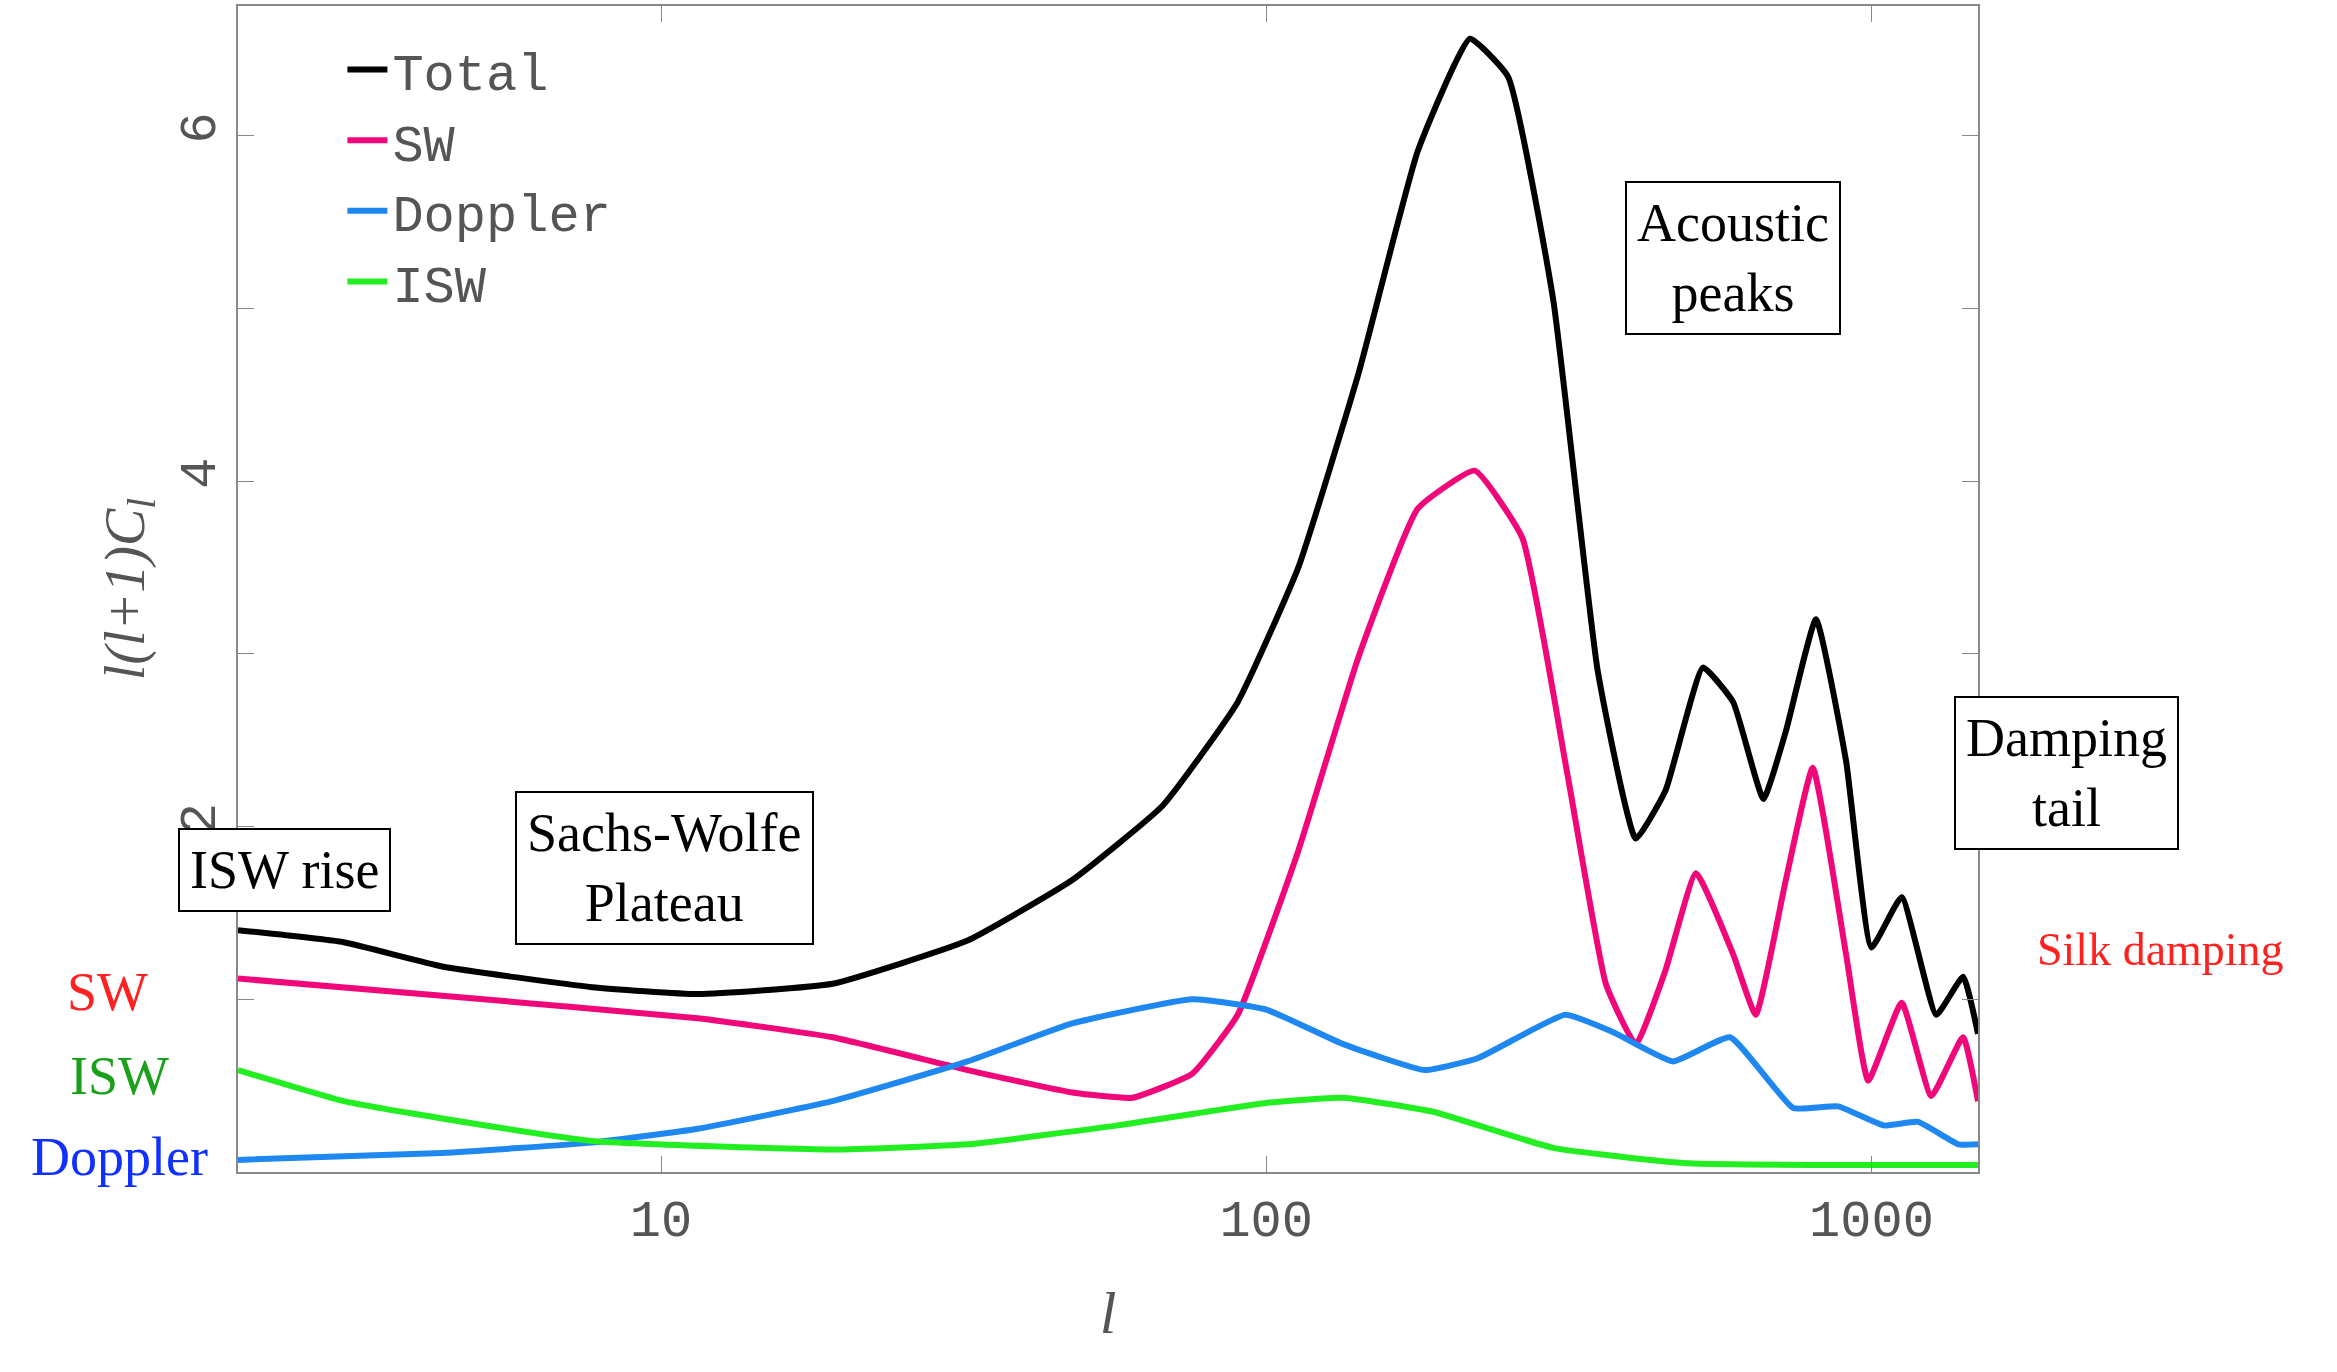 This screenshot has height=1372, width=2337. Describe the element at coordinates (501, 218) in the screenshot. I see `legend-label: Doppler` at that location.